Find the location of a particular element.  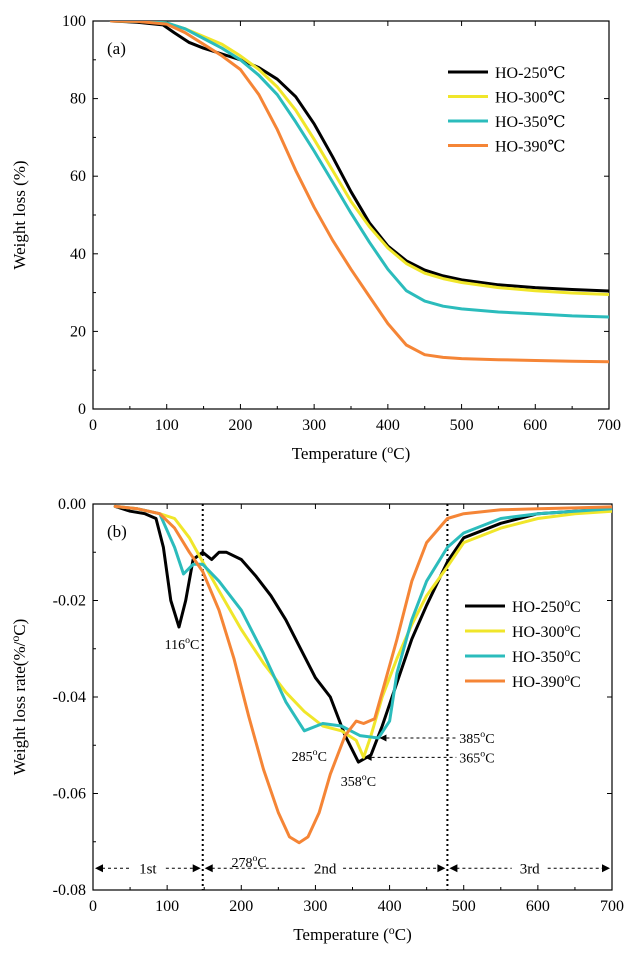

y-tick-label: -0.08 is located at coordinates (69, 890).